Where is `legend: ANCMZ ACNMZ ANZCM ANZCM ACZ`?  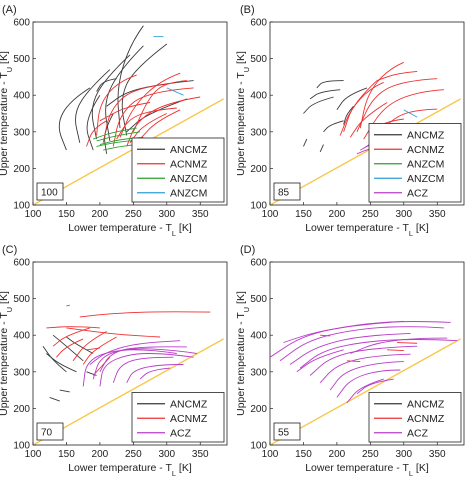 legend: ANCMZ ACNMZ ANZCM ANZCM ACZ is located at coordinates (415, 163).